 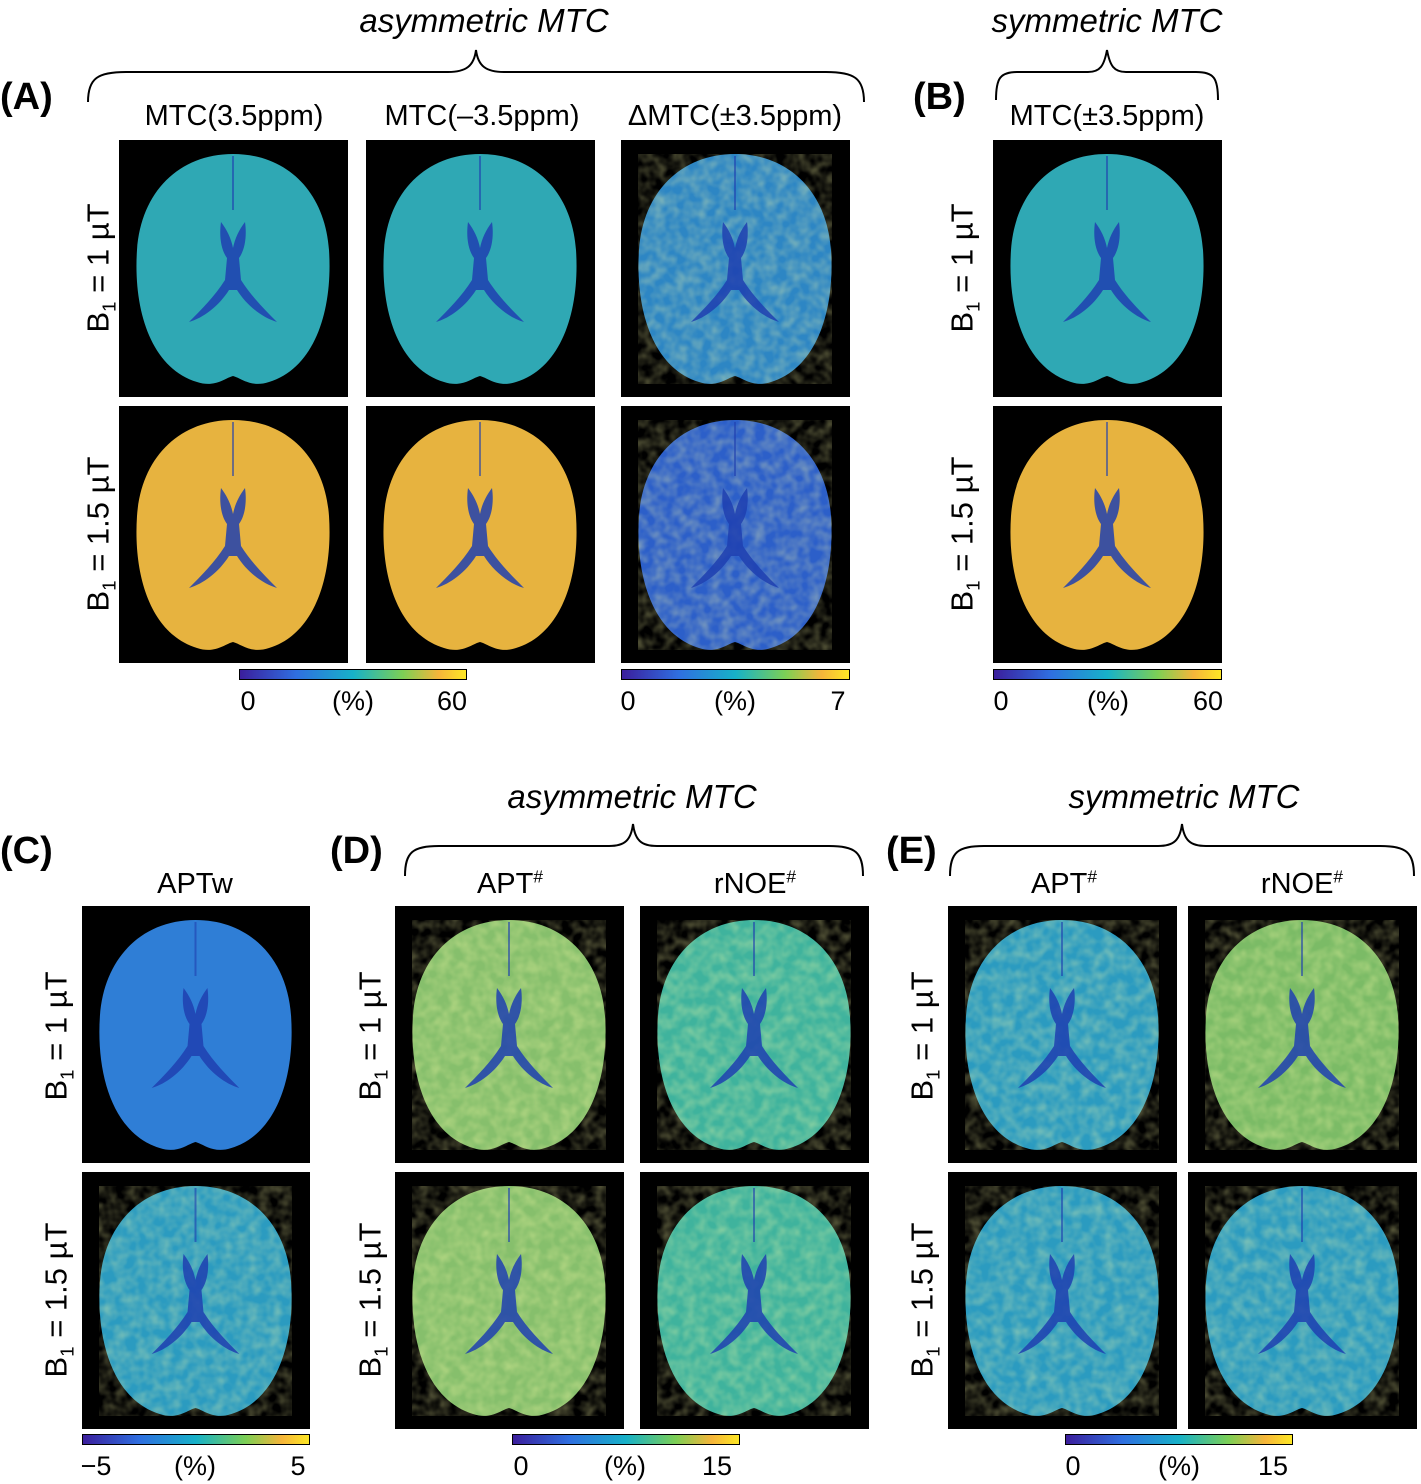 What do you see at coordinates (509, 1034) in the screenshot?
I see `map-d-apt-1uT` at bounding box center [509, 1034].